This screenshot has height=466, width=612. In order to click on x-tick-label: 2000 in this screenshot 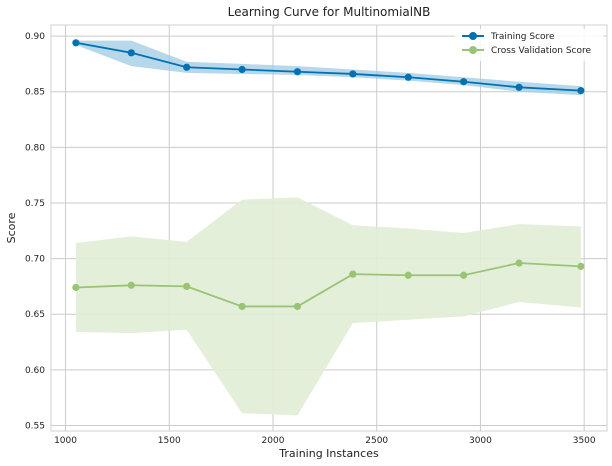, I will do `click(273, 441)`.